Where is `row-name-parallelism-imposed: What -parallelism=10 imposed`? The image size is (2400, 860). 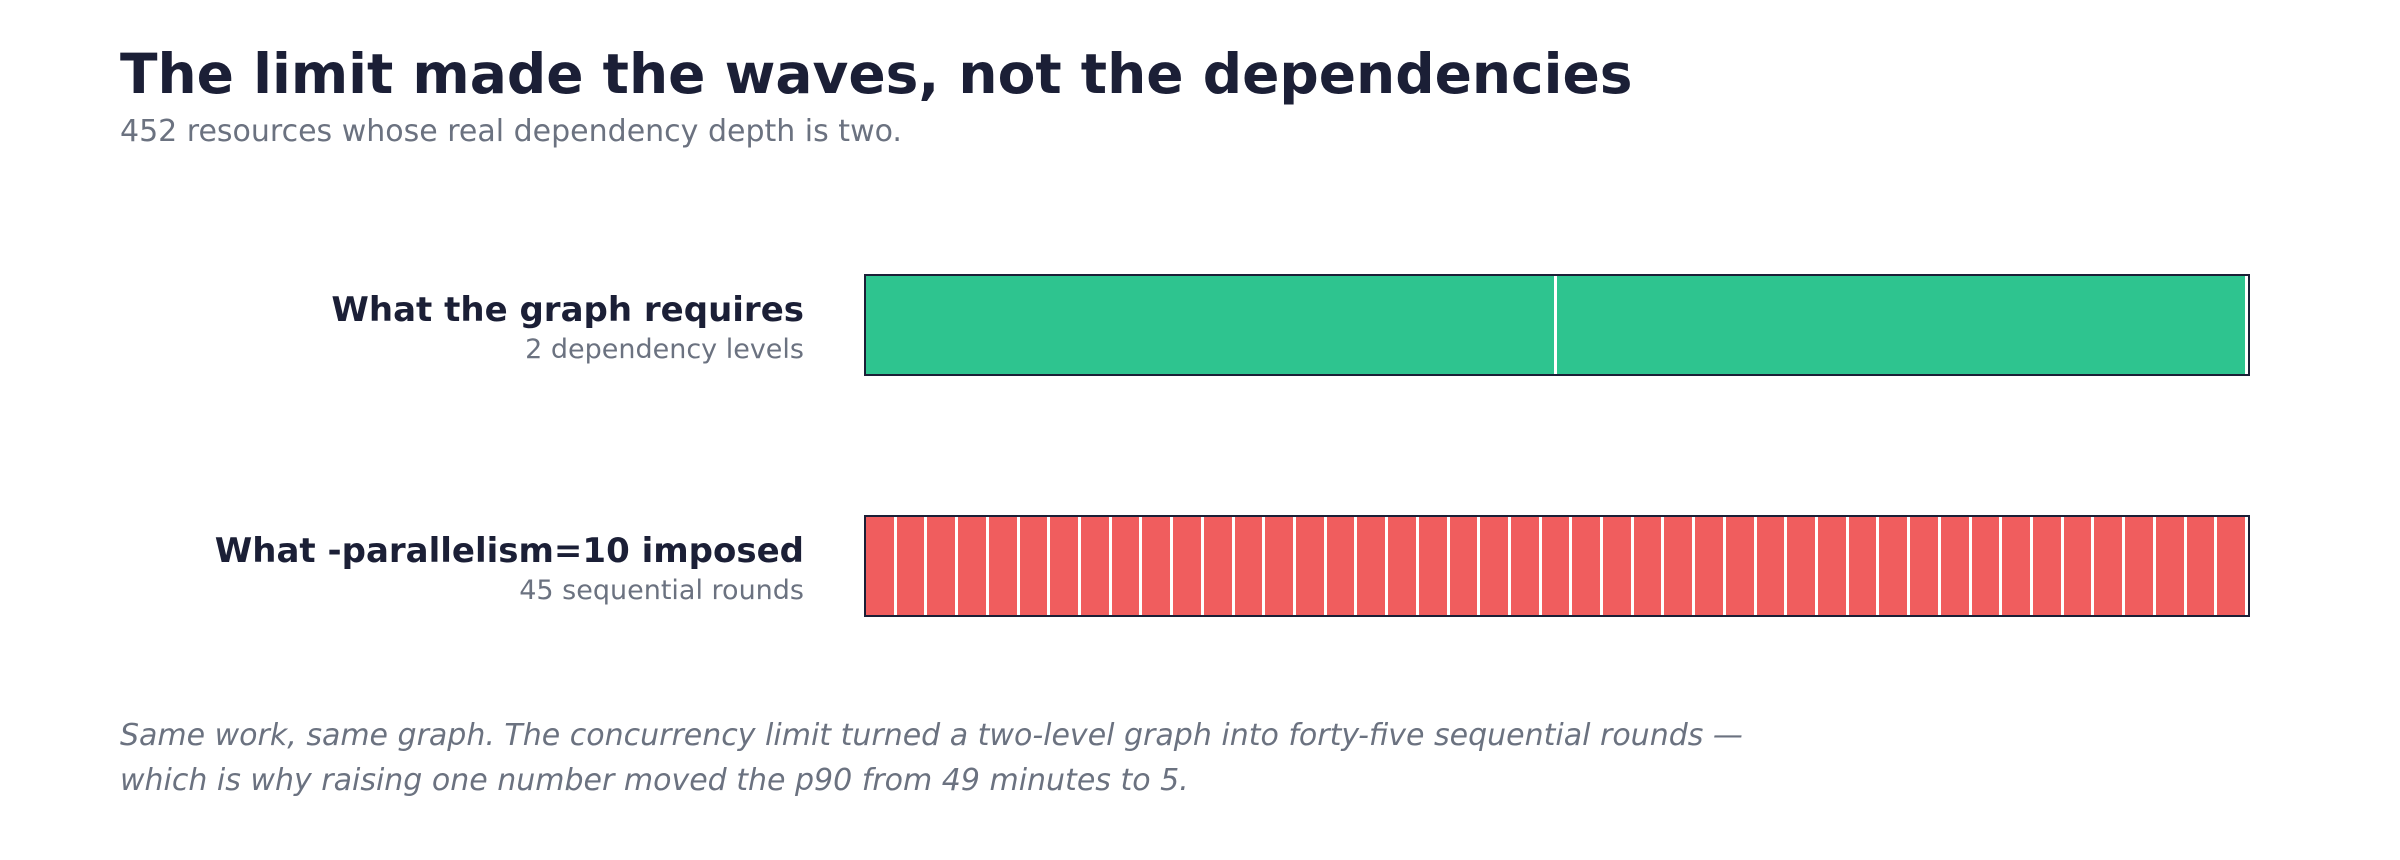 row-name-parallelism-imposed: What -parallelism=10 imposed is located at coordinates (509, 551).